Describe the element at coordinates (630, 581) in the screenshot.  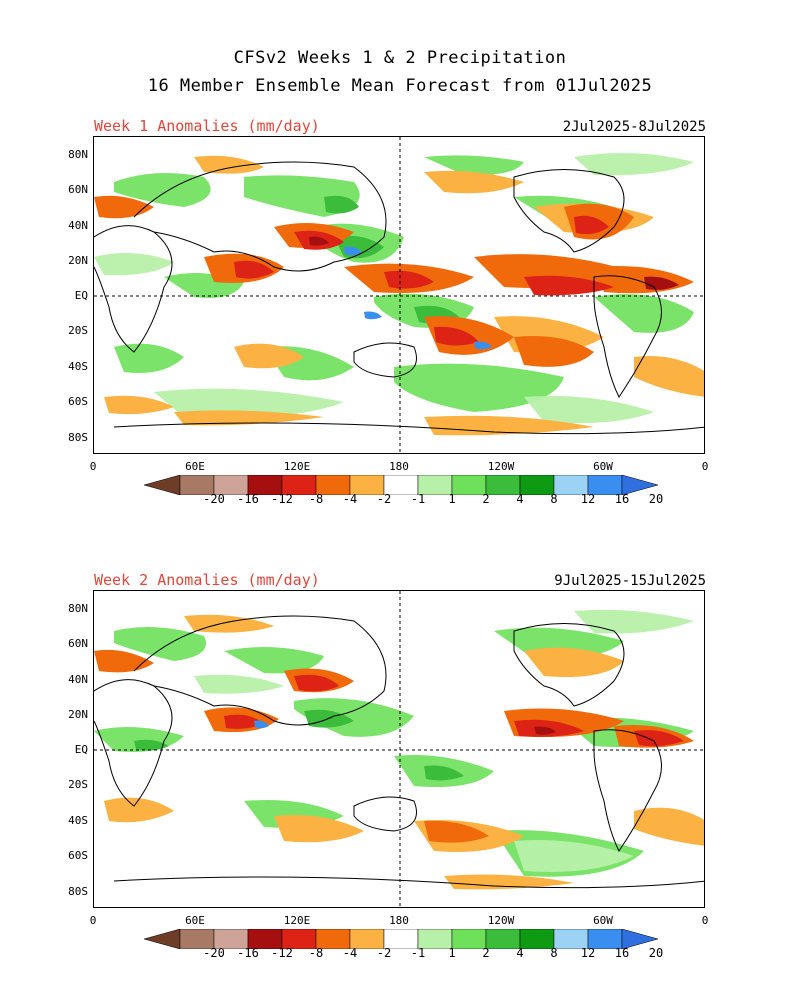
I see `week2-dates: 9Jul2025-15Jul2025` at that location.